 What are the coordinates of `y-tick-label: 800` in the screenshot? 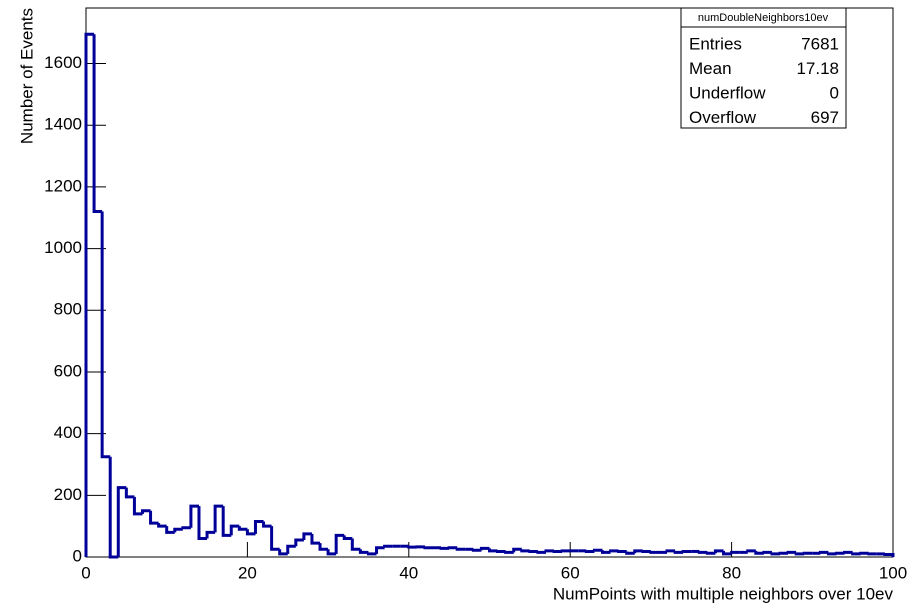 It's located at (68, 309).